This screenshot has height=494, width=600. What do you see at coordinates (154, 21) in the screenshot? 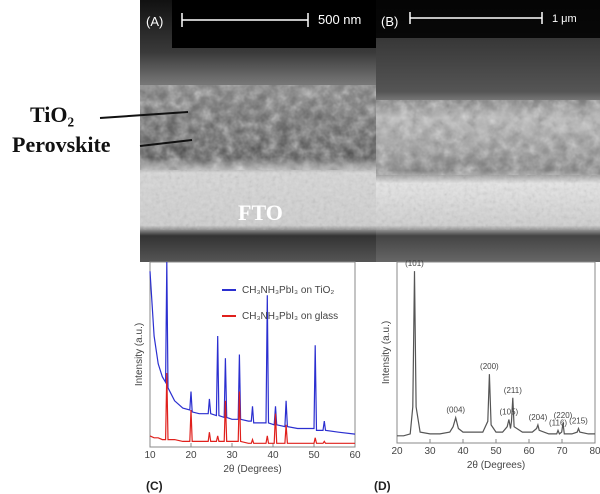
I see `panel-label: (A)` at bounding box center [154, 21].